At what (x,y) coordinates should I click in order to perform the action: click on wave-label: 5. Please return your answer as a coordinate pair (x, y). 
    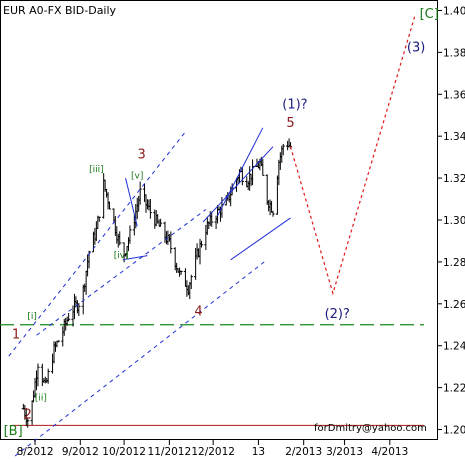
    Looking at the image, I should click on (290, 123).